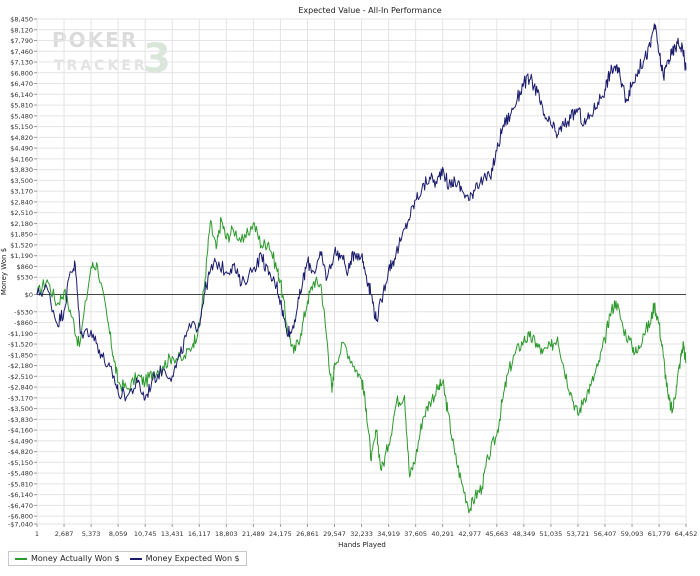  Describe the element at coordinates (172, 534) in the screenshot. I see `x-tick-label: 13,431` at that location.